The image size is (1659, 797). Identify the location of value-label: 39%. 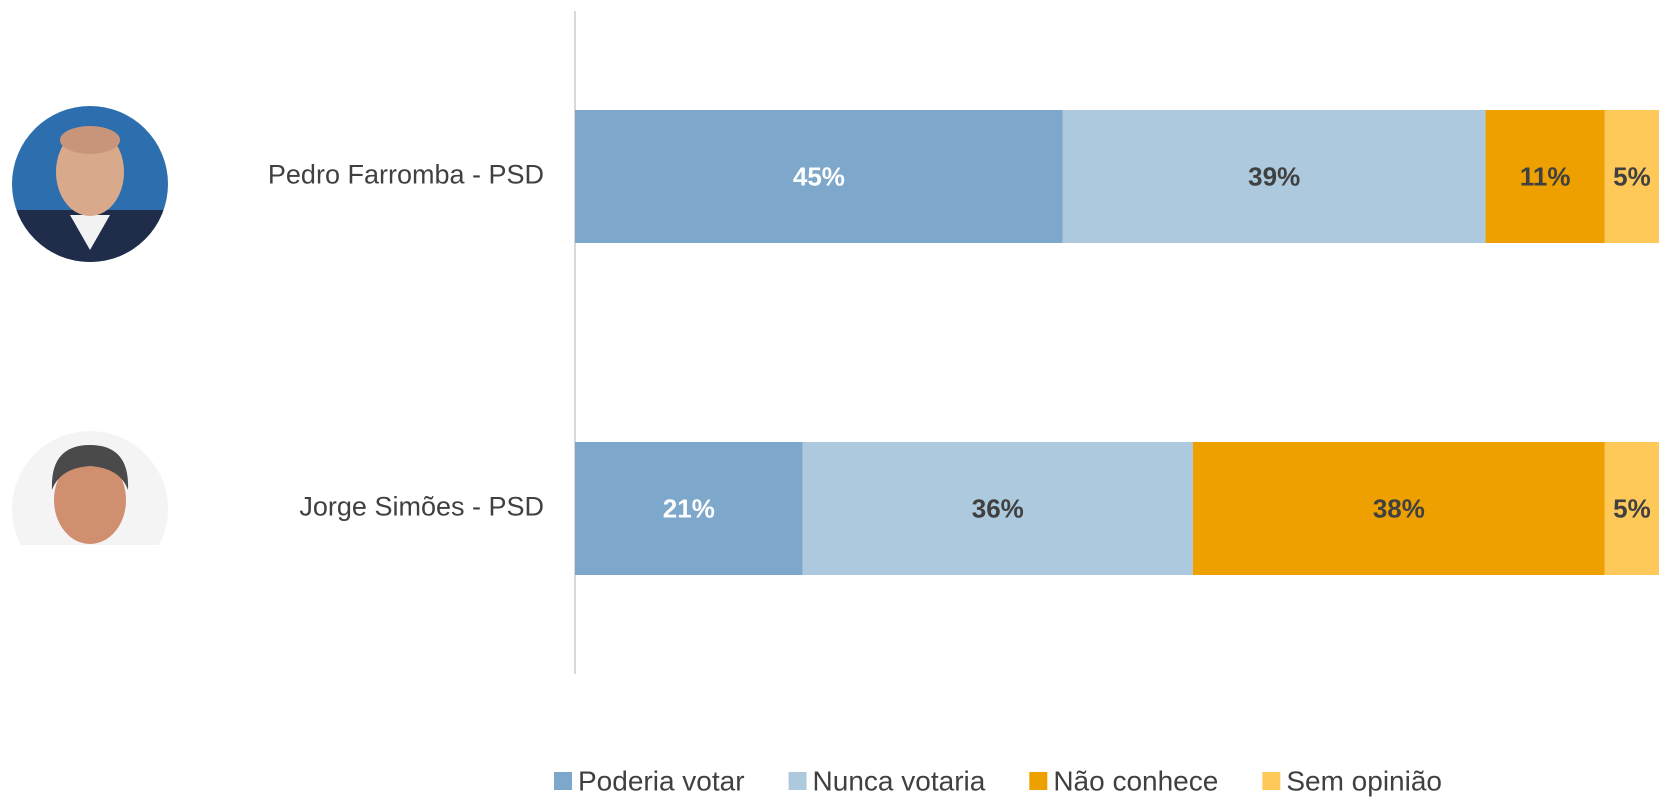
(1274, 176).